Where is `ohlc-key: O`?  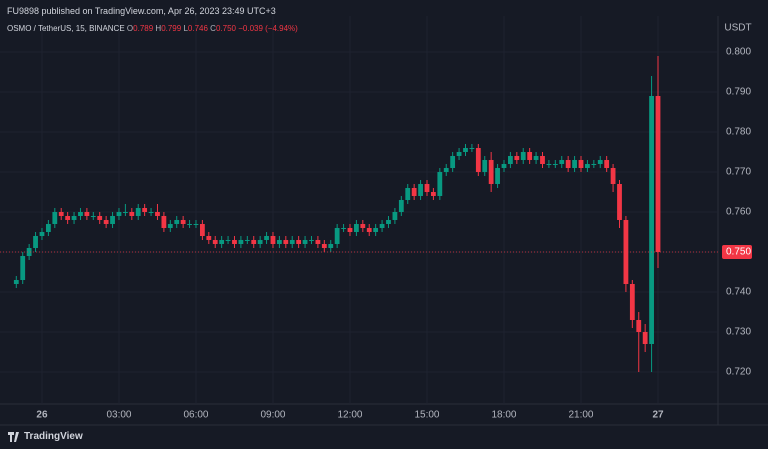 ohlc-key: O is located at coordinates (130, 28).